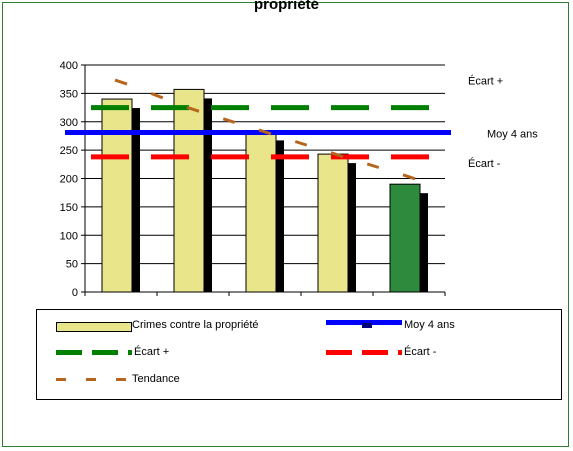 This screenshot has height=451, width=573. Describe the element at coordinates (69, 208) in the screenshot. I see `y-tick-label: 150` at that location.